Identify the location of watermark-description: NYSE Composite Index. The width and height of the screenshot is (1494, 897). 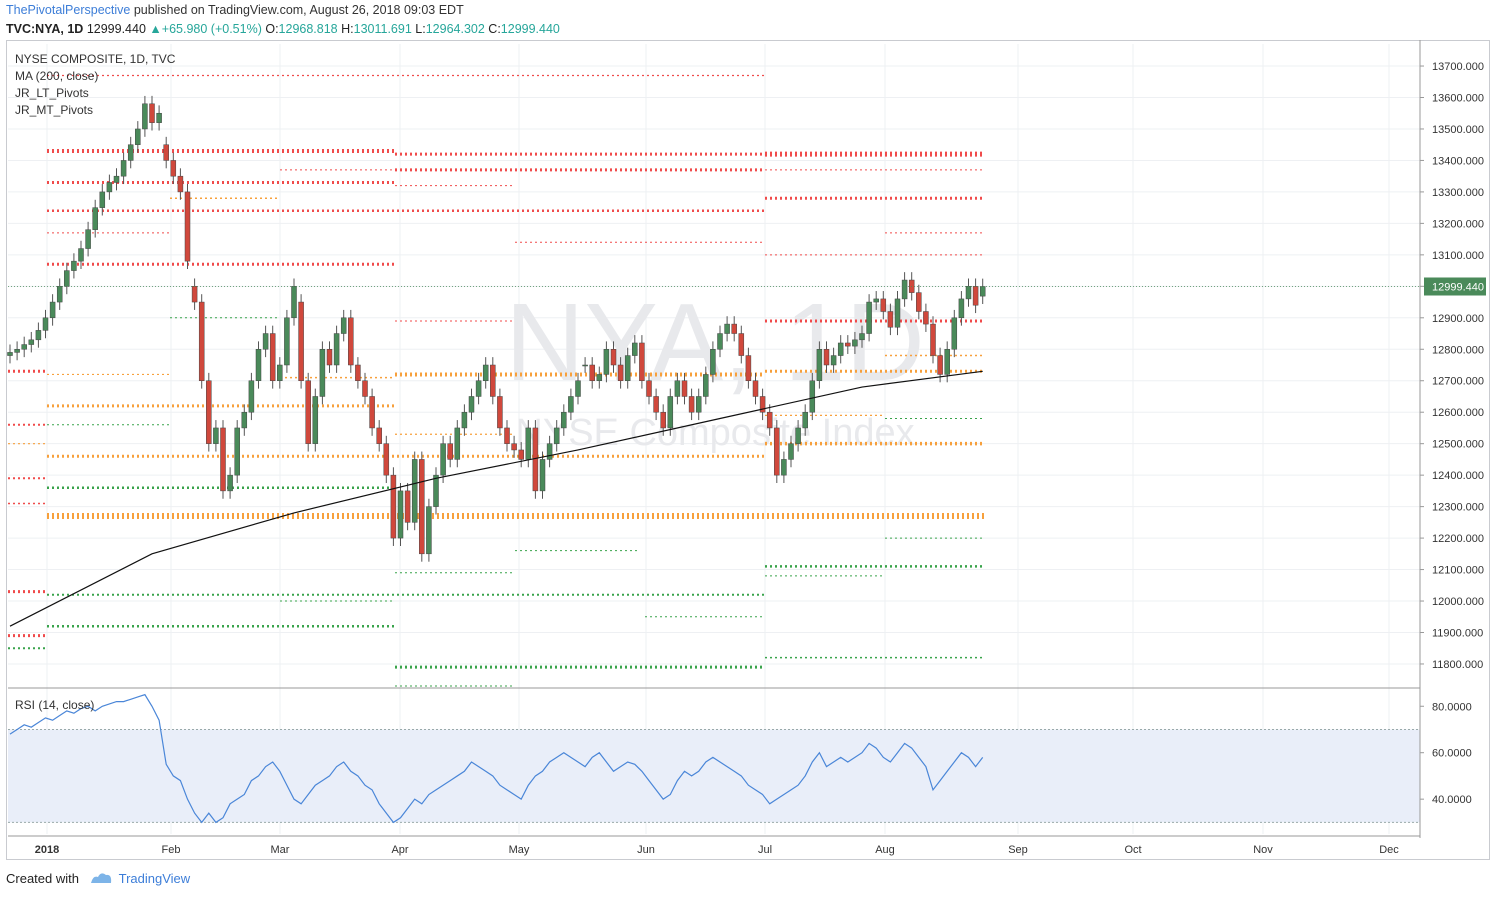
(714, 433).